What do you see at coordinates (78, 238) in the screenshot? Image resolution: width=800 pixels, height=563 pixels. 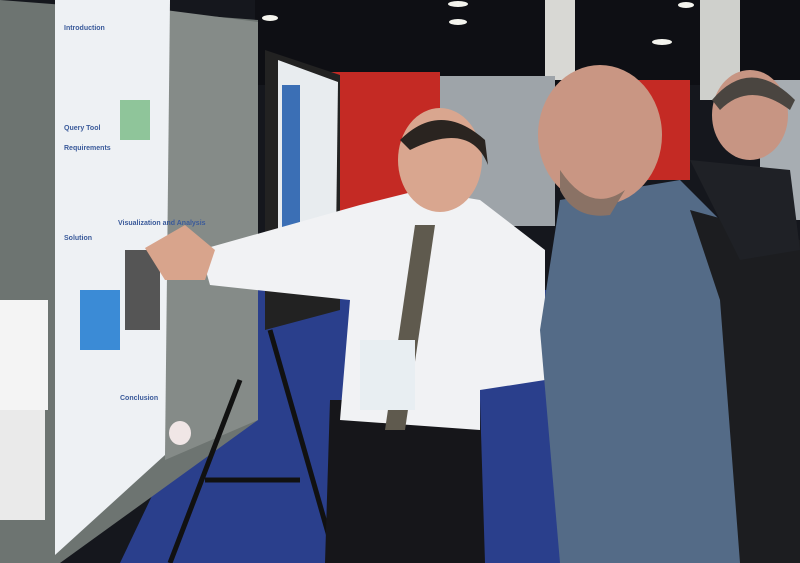 I see `poster-heading: Solution` at bounding box center [78, 238].